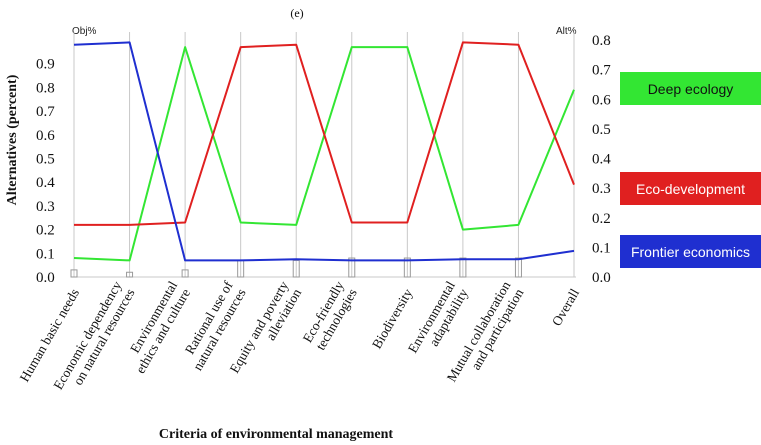 This screenshot has height=445, width=761. Describe the element at coordinates (566, 31) in the screenshot. I see `right-axis-header: Alt%` at that location.